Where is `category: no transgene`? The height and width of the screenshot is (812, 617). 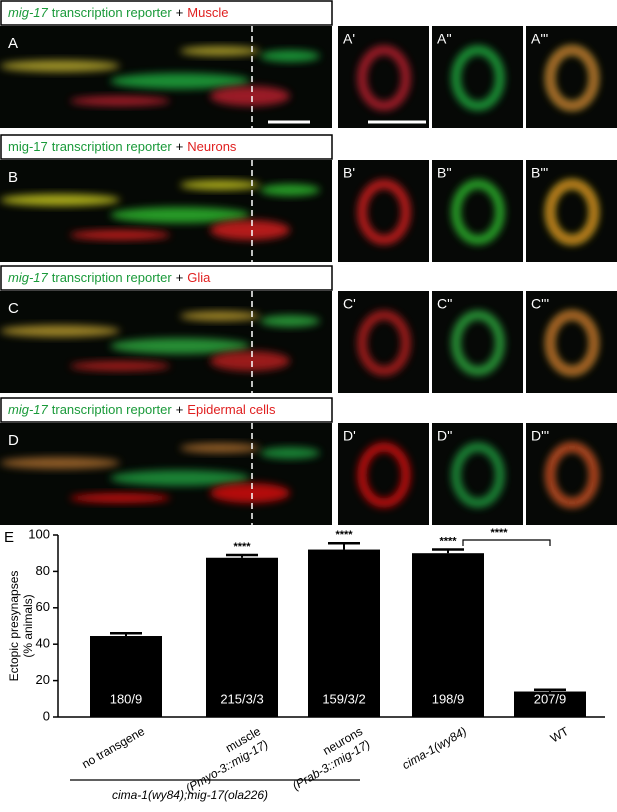 category: no transgene is located at coordinates (113, 747).